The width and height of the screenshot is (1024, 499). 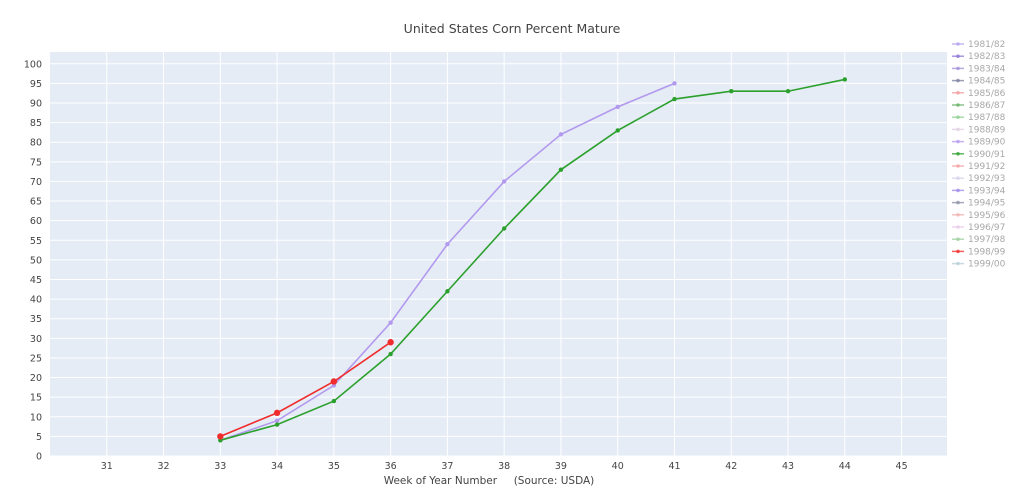 I want to click on y-tick-label: 75, so click(x=36, y=162).